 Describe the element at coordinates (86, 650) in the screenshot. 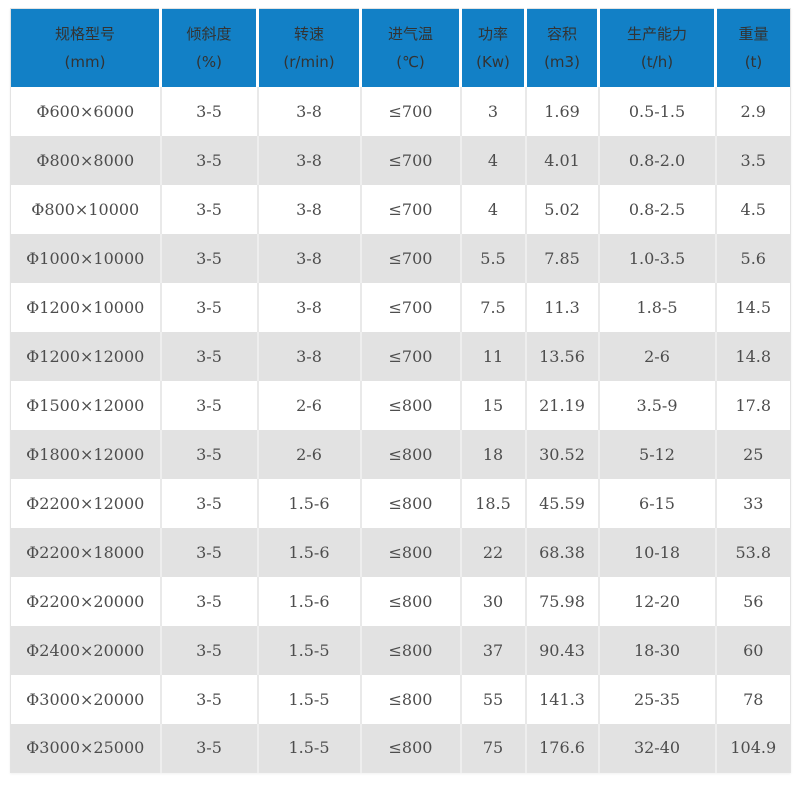

I see `table-cell: Φ2400×20000` at that location.